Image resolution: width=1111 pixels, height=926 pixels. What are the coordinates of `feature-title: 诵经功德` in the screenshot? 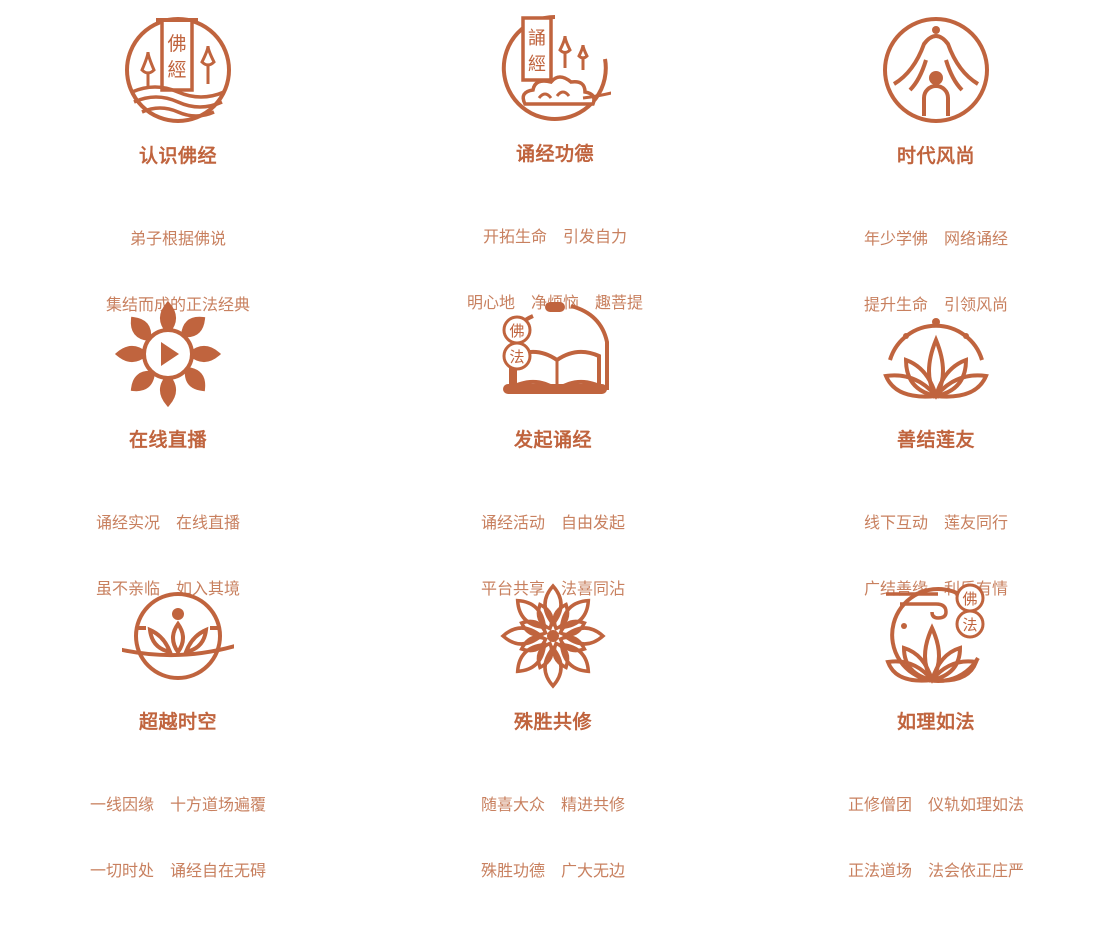 It's located at (554, 154).